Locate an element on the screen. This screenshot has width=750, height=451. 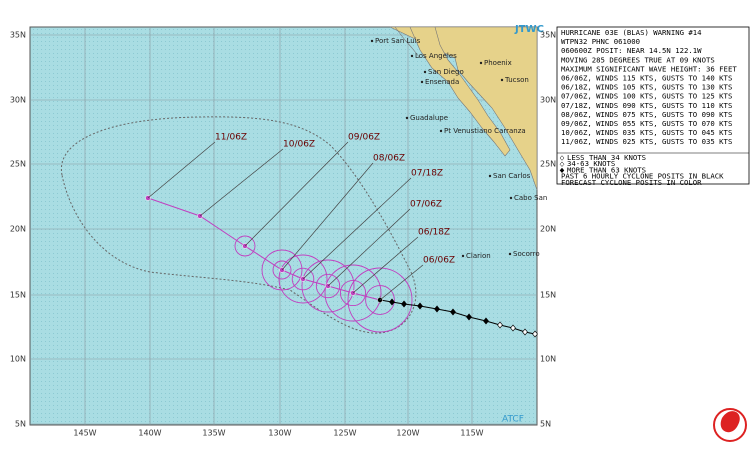
lat-label: 15N is located at coordinates (18, 295).